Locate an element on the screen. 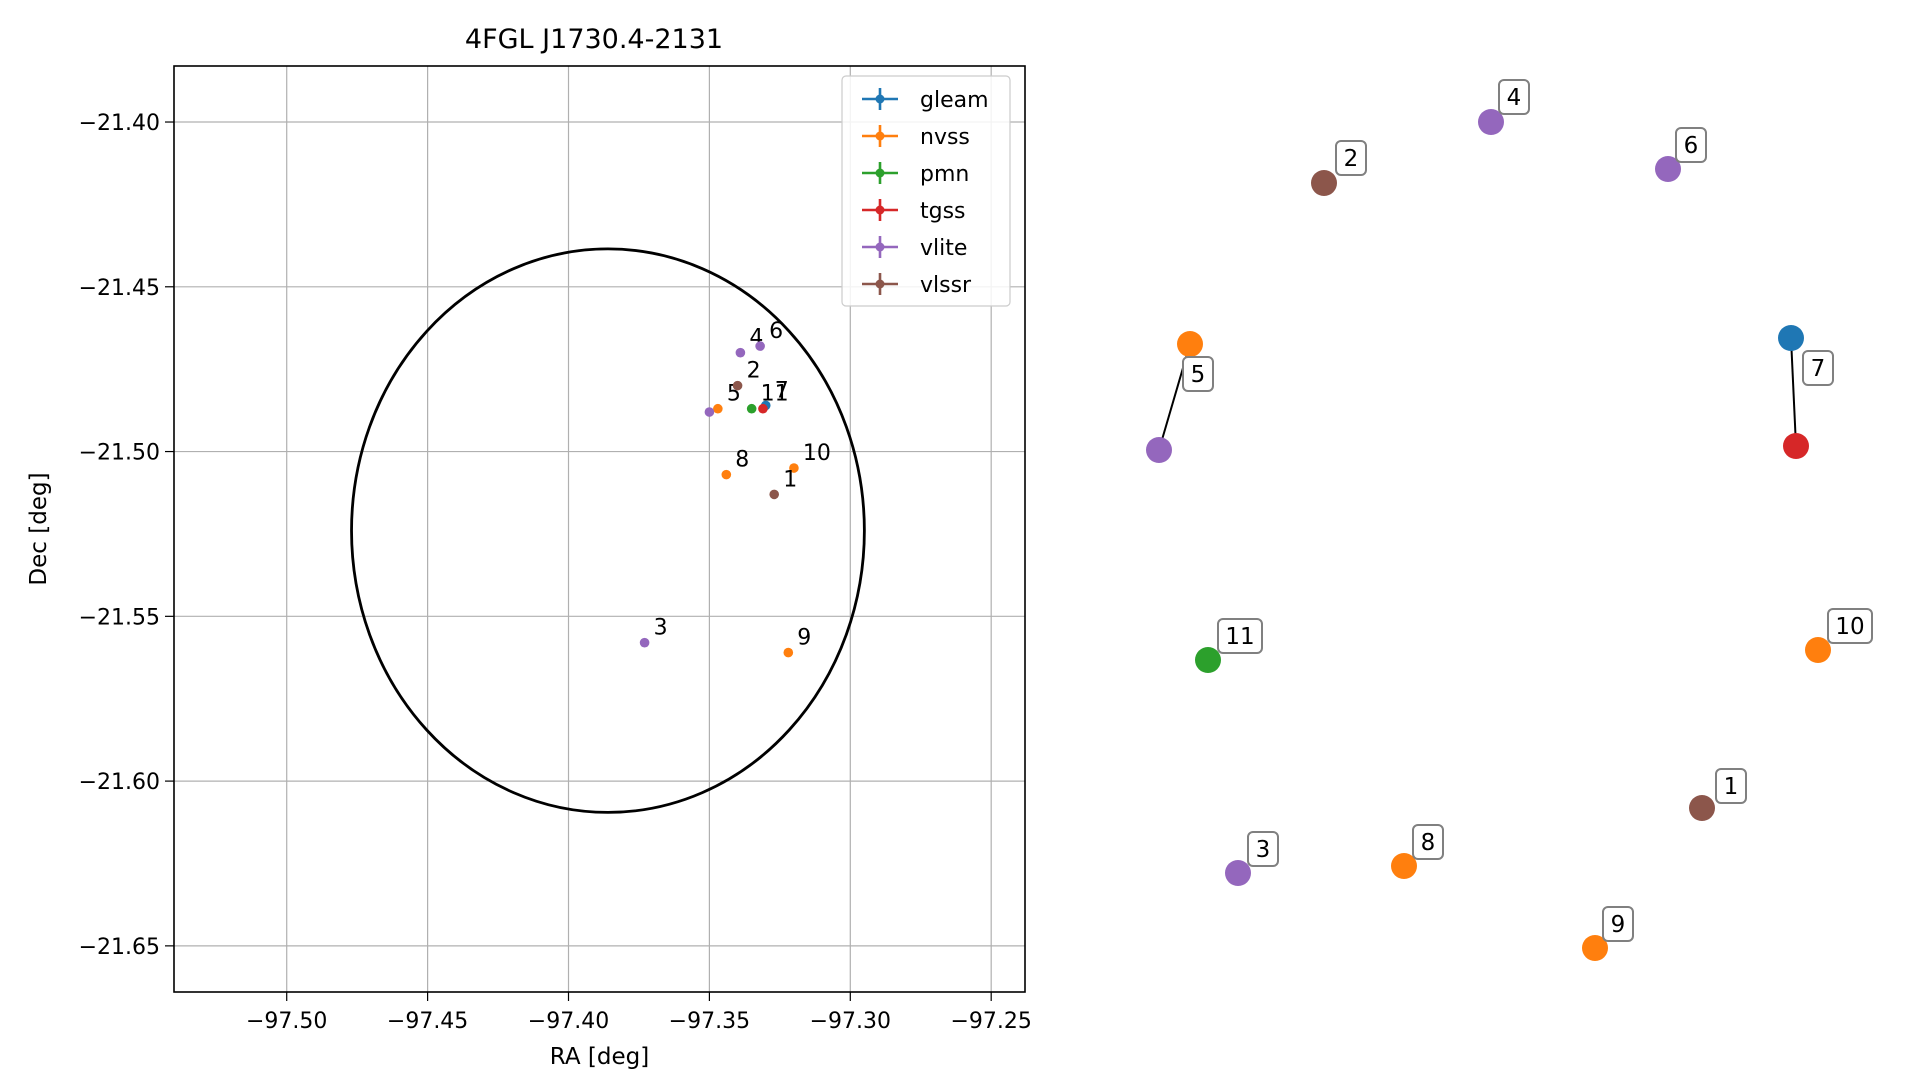 Image resolution: width=1919 pixels, height=1080 pixels. x-tick-label: −97.40 is located at coordinates (568, 1021).